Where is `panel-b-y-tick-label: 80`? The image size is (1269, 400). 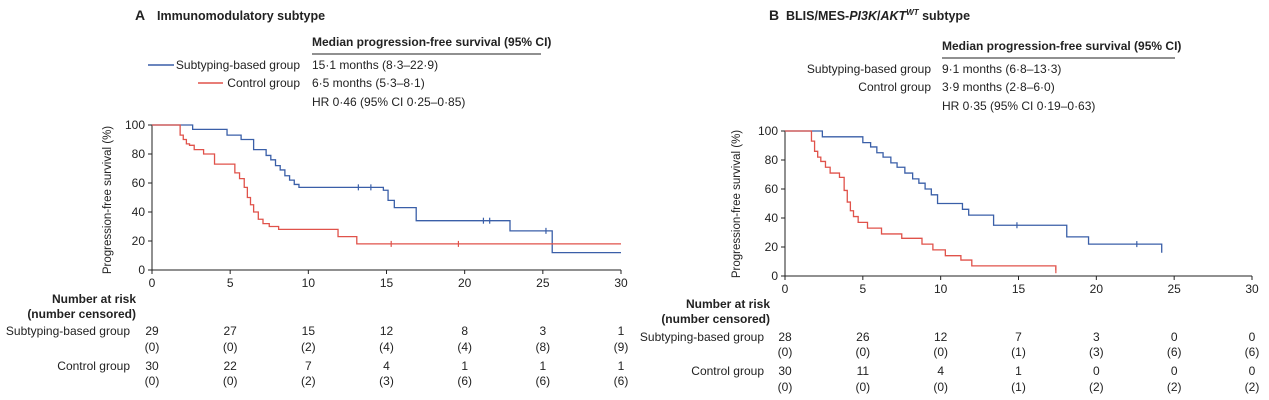
panel-b-y-tick-label: 80 is located at coordinates (772, 160).